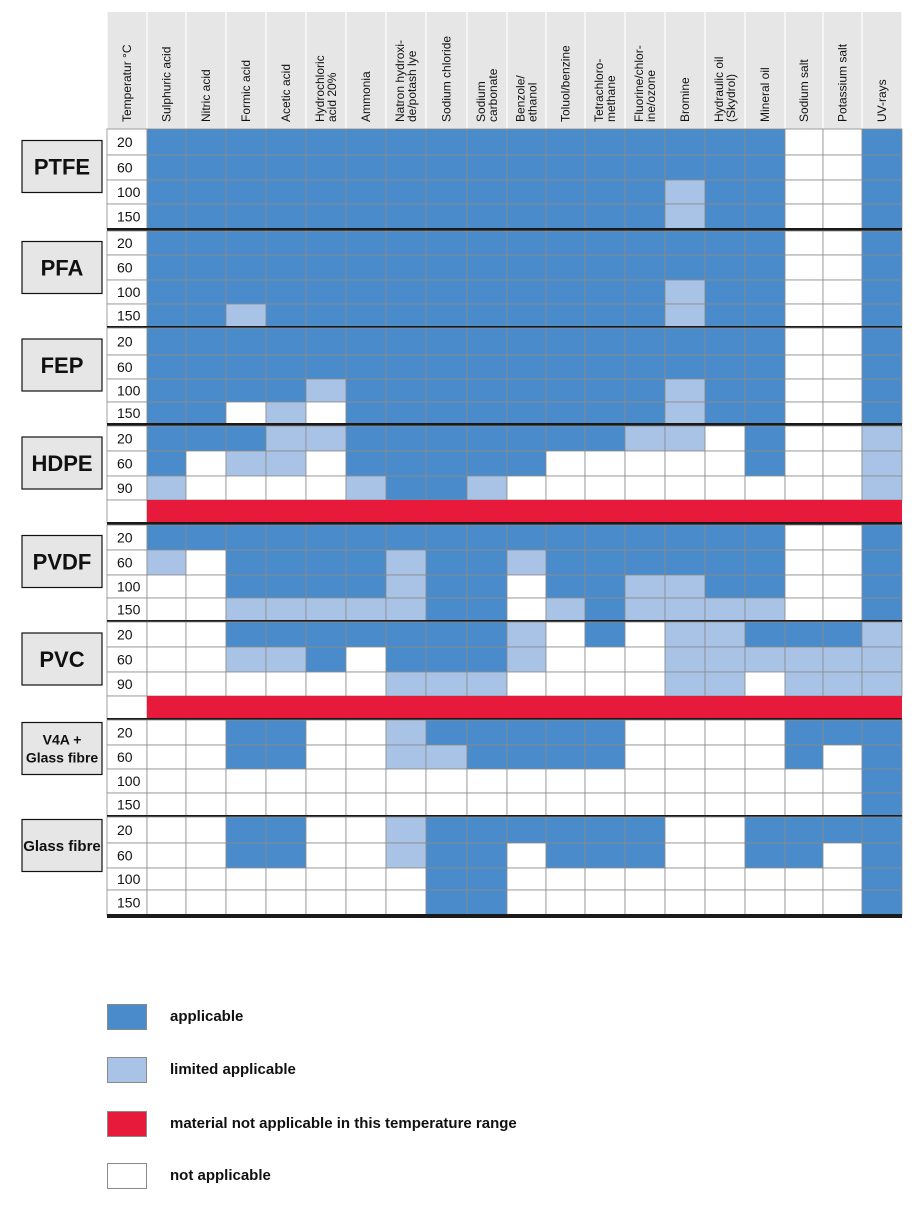 The image size is (920, 1205). What do you see at coordinates (406, 413) in the screenshot?
I see `cell-fep-150-natron-hydroxi-de-potash-lye` at bounding box center [406, 413].